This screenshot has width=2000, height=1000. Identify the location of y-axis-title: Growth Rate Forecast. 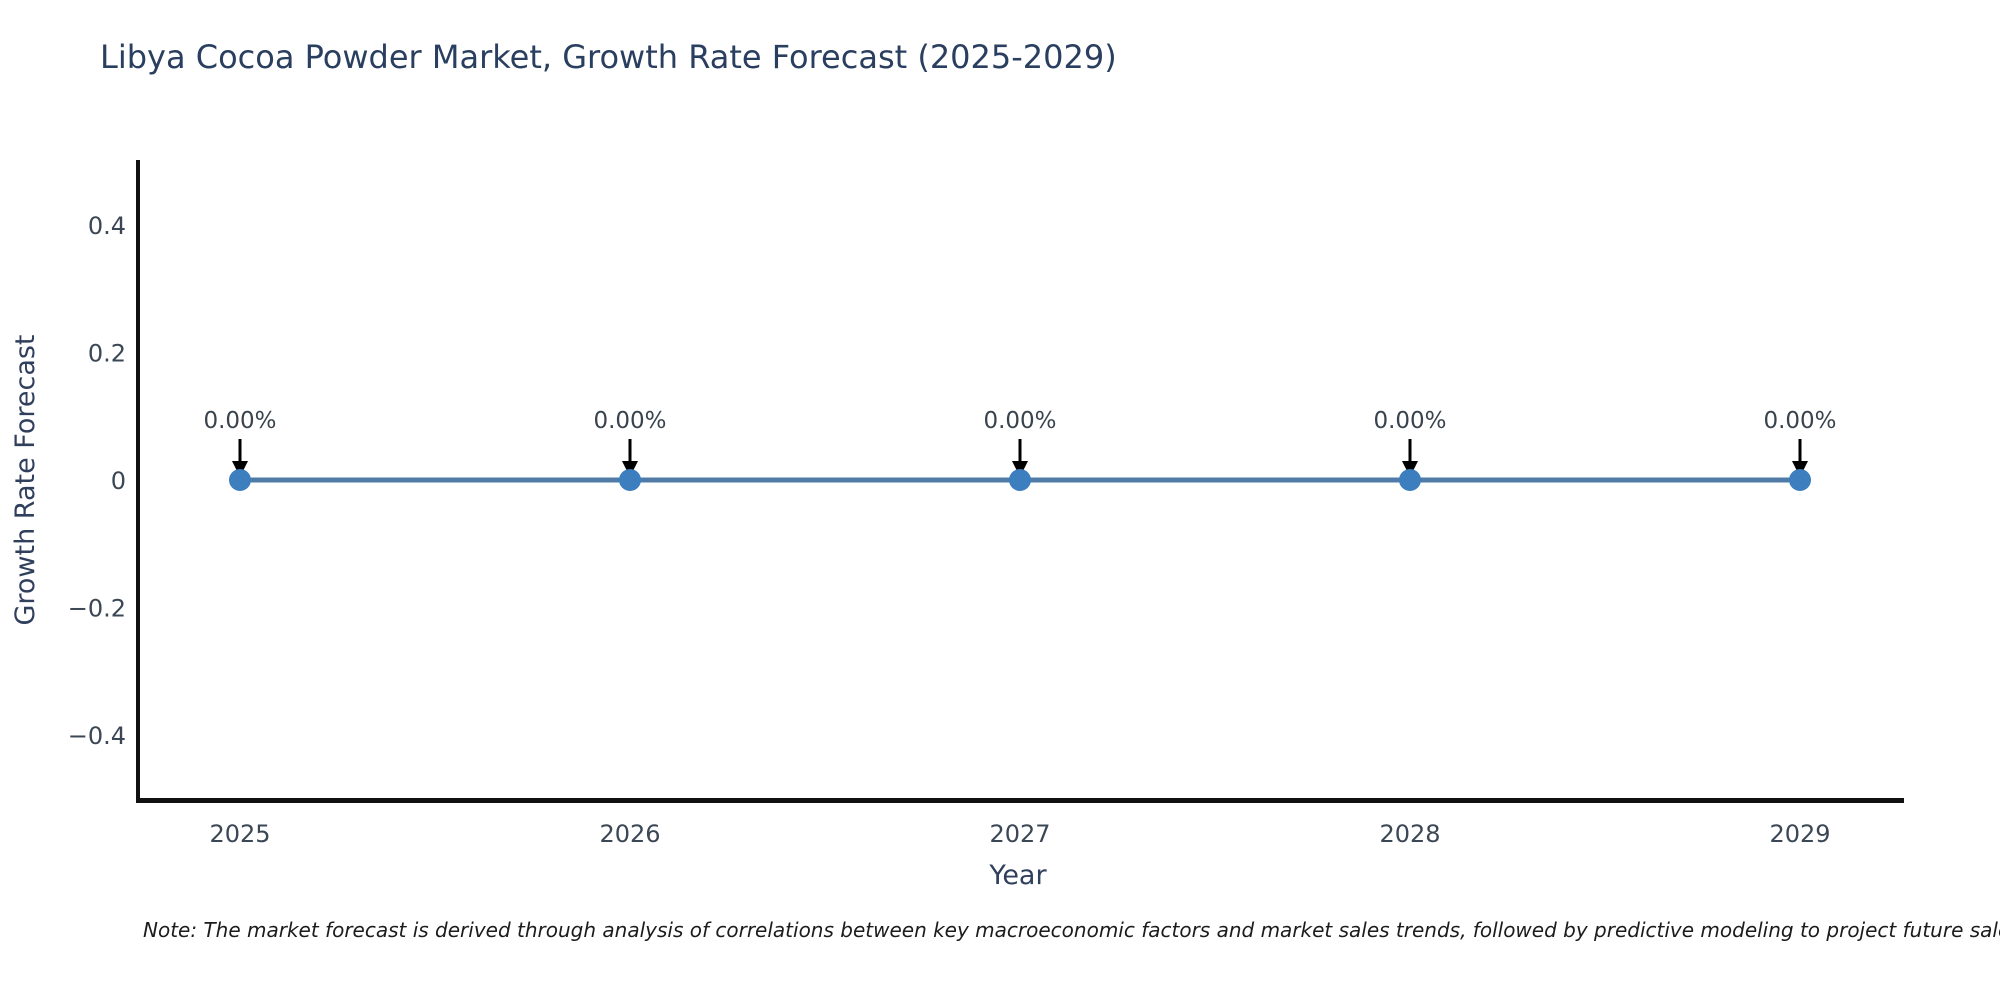
(25, 479).